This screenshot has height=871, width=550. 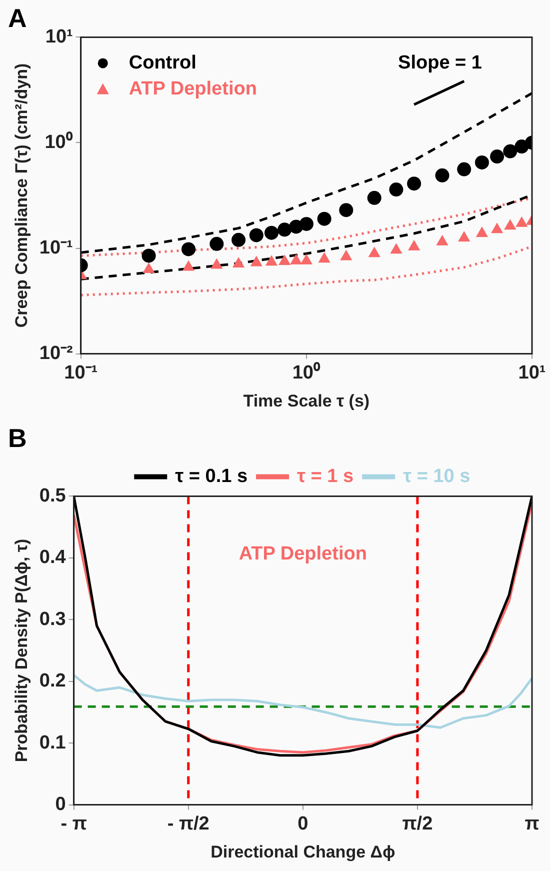 I want to click on y-axis-title: Probability Density P(Δϕ, τ), so click(x=21, y=650).